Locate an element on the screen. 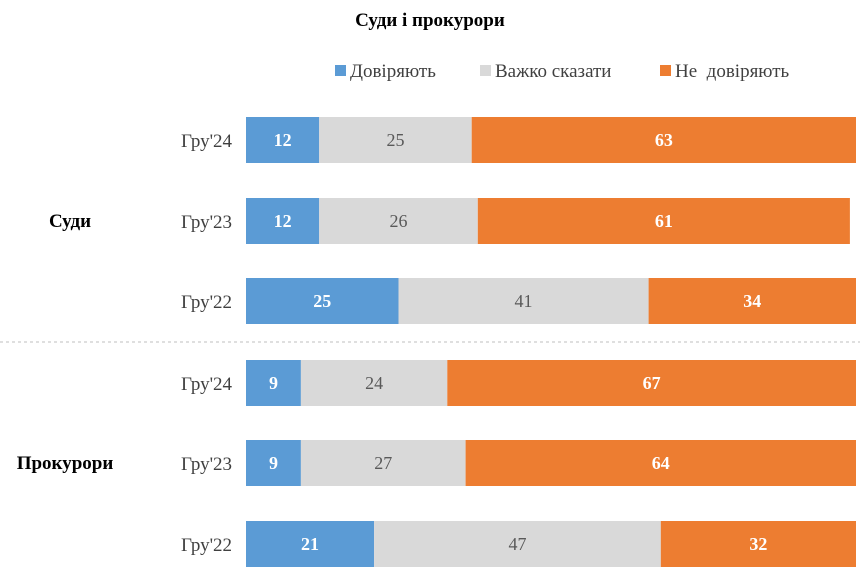  legend-swatch-trust is located at coordinates (340, 70).